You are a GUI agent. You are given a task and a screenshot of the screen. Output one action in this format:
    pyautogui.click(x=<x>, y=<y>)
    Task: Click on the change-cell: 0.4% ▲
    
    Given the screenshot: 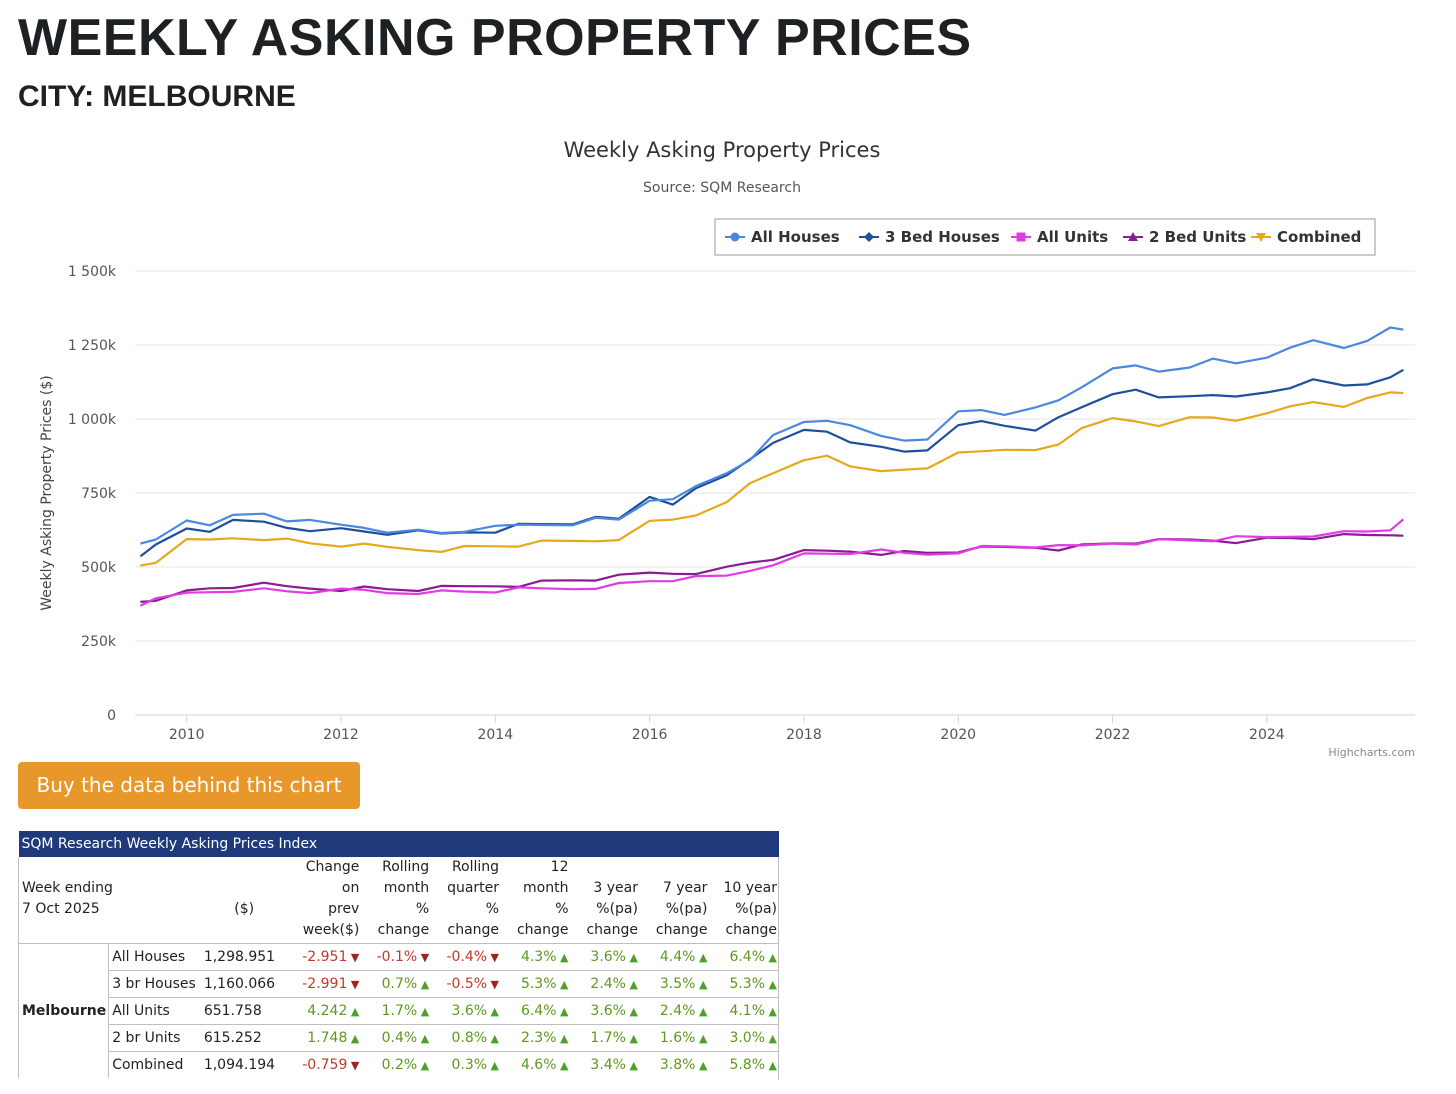 What is the action you would take?
    pyautogui.click(x=396, y=1038)
    